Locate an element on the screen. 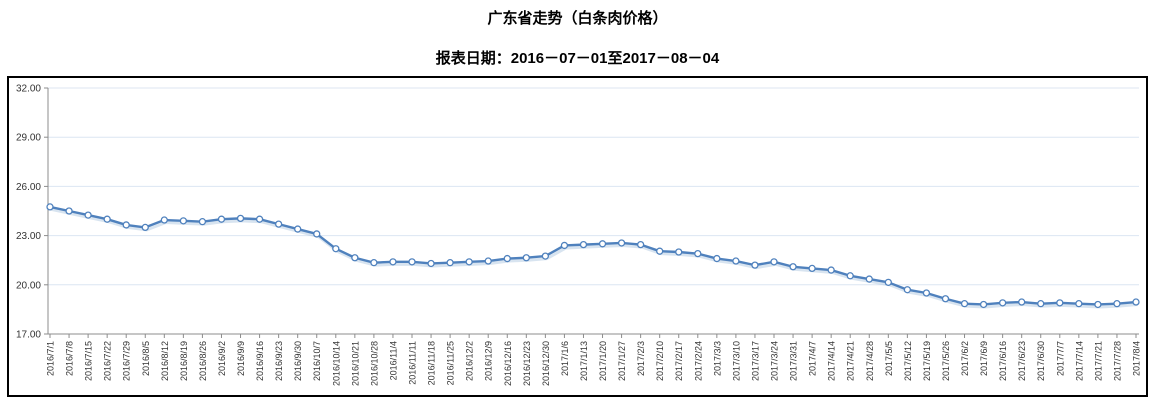 The height and width of the screenshot is (406, 1155). x-tick-label: 2017/4/7 is located at coordinates (813, 358).